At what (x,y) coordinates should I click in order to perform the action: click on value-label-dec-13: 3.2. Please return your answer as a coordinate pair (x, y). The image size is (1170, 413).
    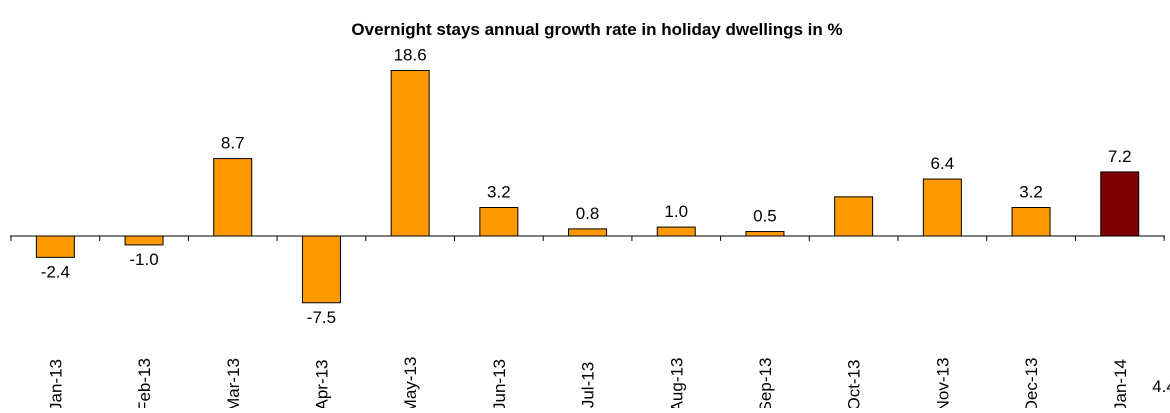
    Looking at the image, I should click on (1031, 192).